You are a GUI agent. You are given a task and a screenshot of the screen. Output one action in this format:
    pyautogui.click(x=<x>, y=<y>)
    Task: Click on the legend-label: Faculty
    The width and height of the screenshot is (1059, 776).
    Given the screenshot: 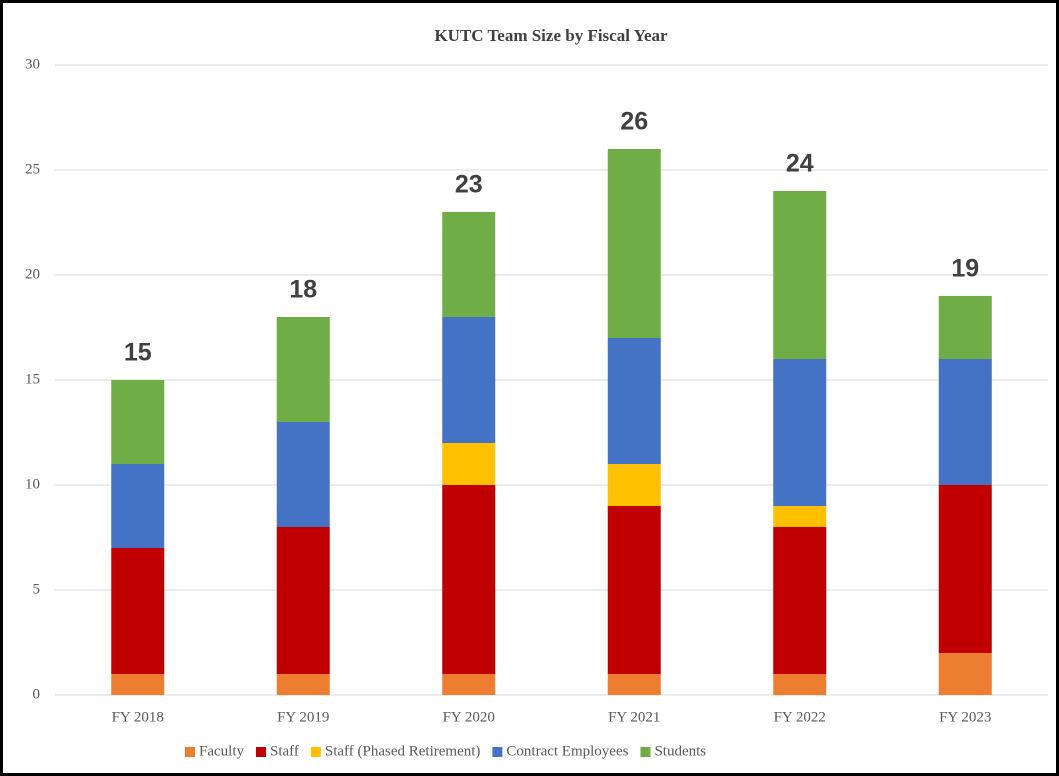 What is the action you would take?
    pyautogui.click(x=221, y=751)
    